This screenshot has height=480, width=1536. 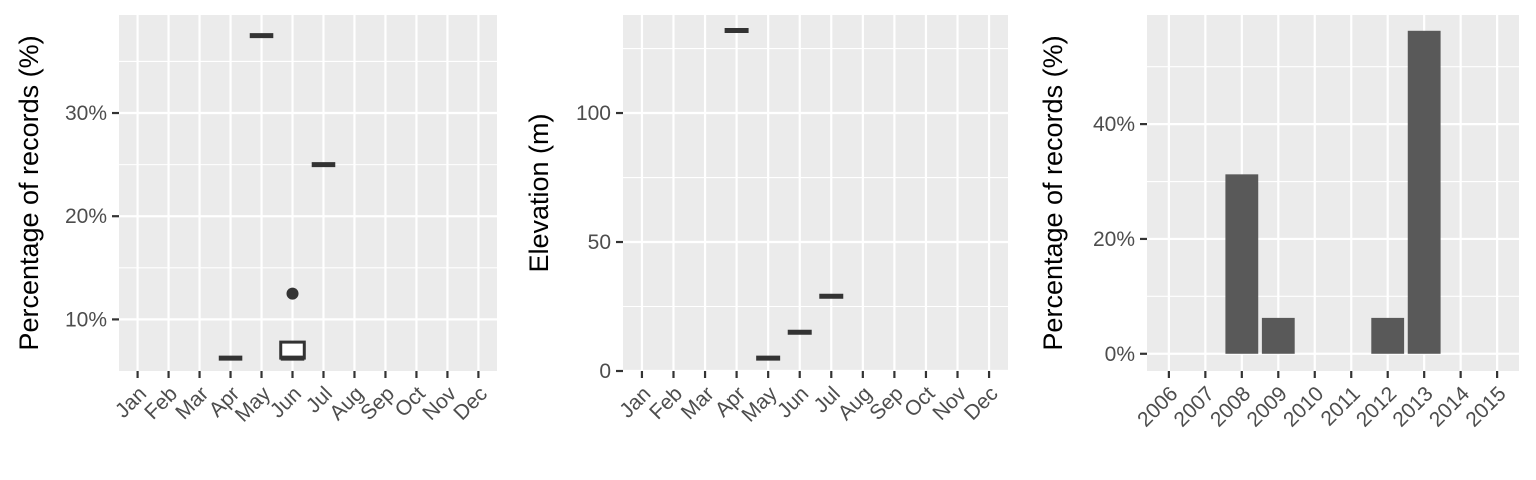 I want to click on y-tick-label: 30%, so click(x=86, y=113).